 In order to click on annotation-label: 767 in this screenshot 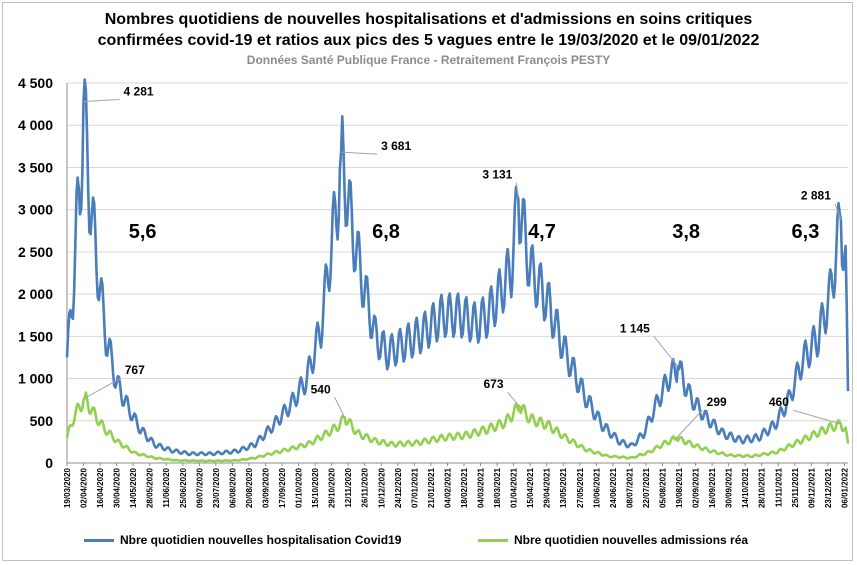, I will do `click(135, 370)`.